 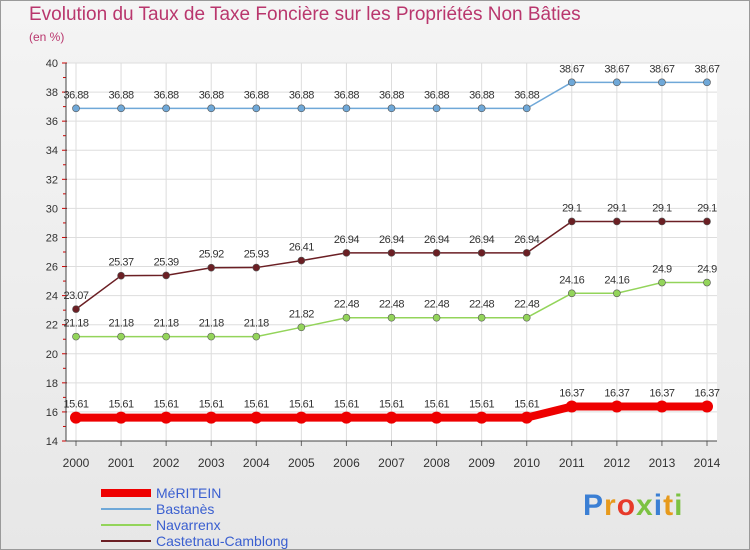 I want to click on x-tick-label: 2004, so click(x=256, y=463).